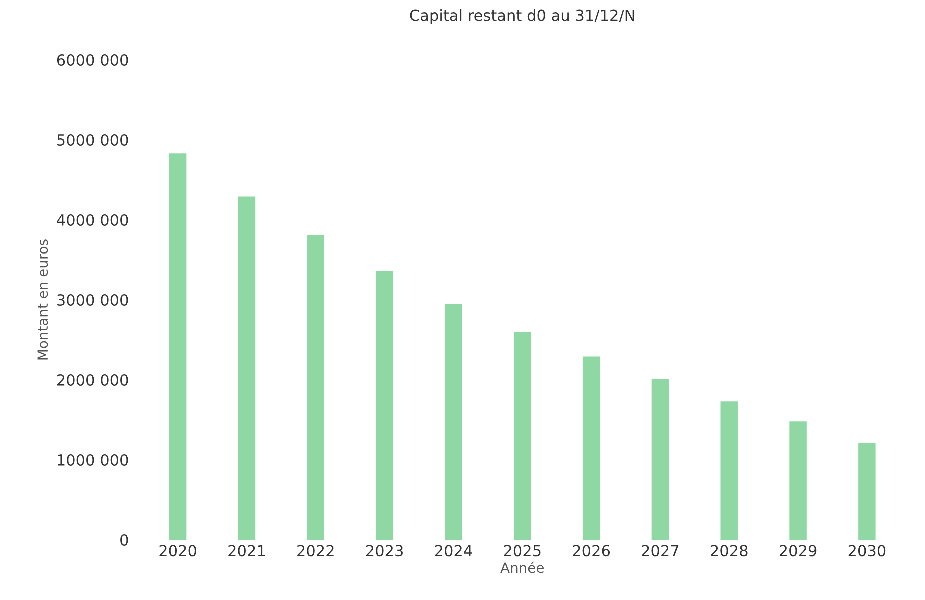 Image resolution: width=925 pixels, height=600 pixels. I want to click on x-tick-label: 2020, so click(178, 551).